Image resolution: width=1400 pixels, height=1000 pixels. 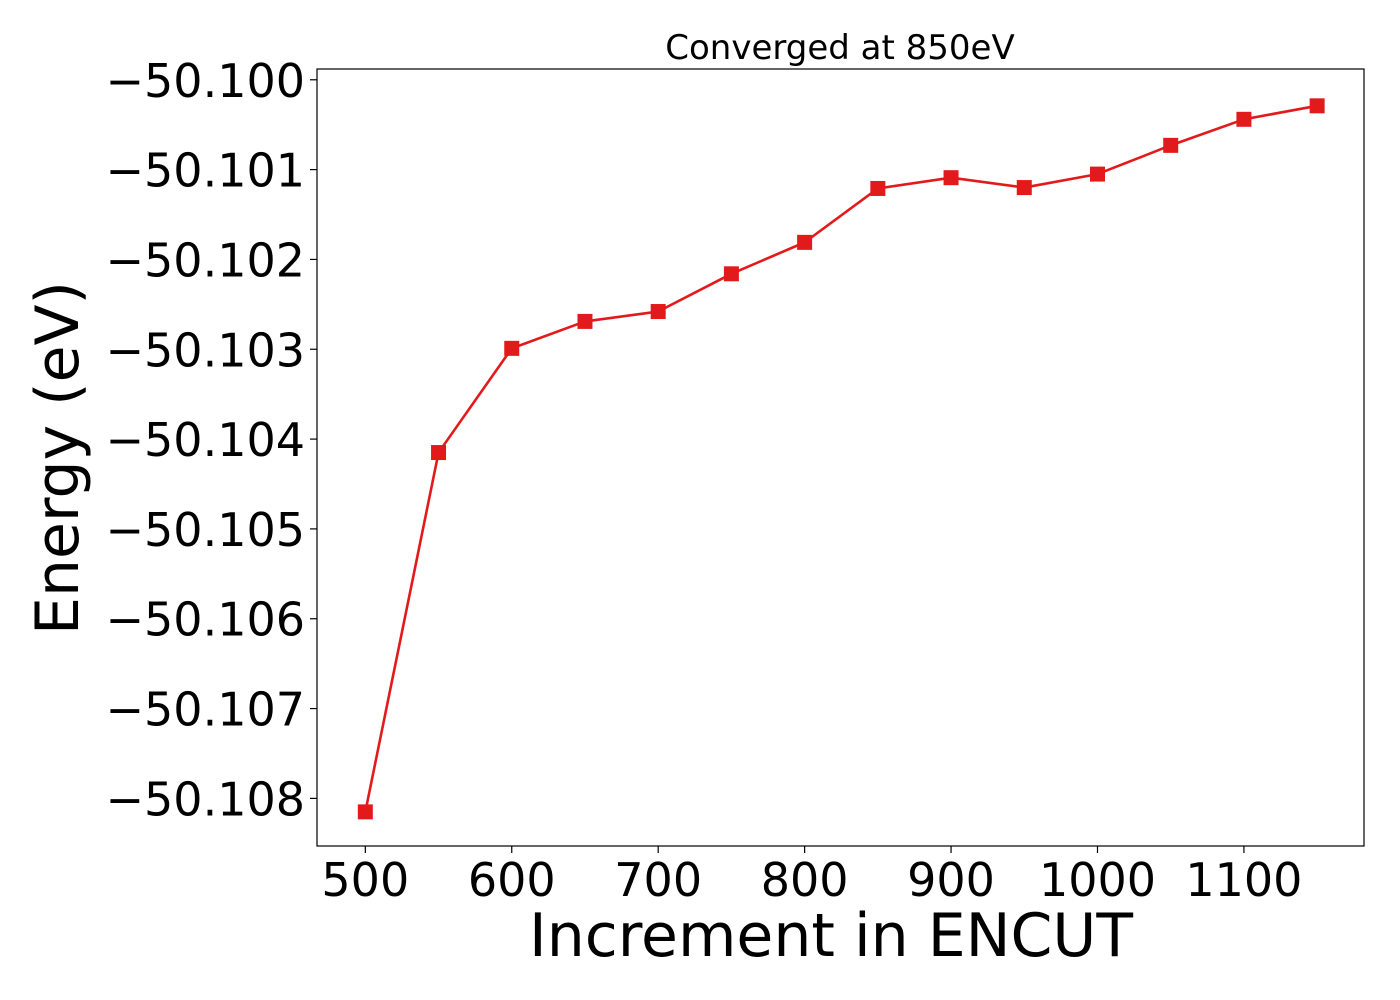 What do you see at coordinates (206, 260) in the screenshot?
I see `y-tick-label: −50.102` at bounding box center [206, 260].